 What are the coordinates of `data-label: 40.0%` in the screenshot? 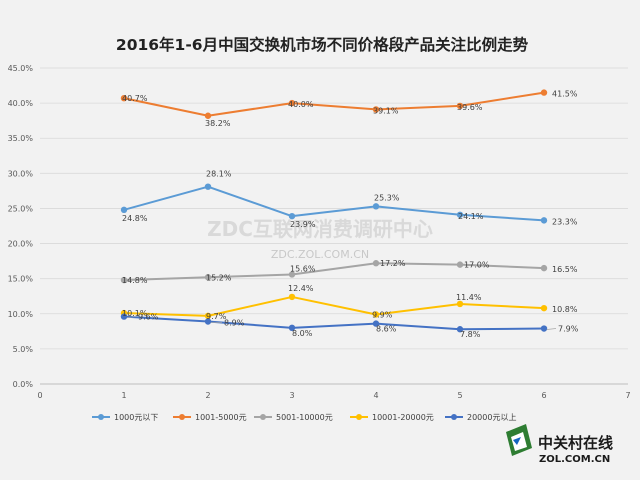 It's located at (301, 104).